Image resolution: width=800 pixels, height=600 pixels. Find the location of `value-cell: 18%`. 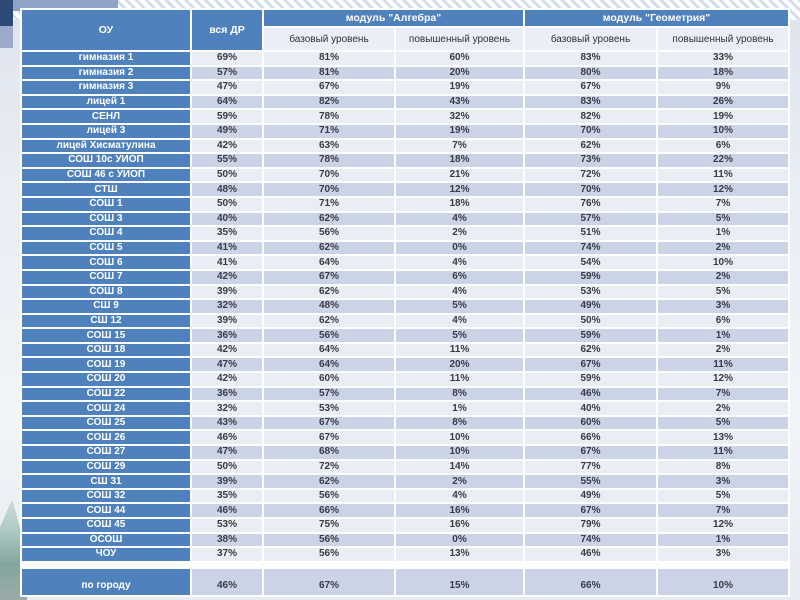

value-cell: 18% is located at coordinates (459, 160).